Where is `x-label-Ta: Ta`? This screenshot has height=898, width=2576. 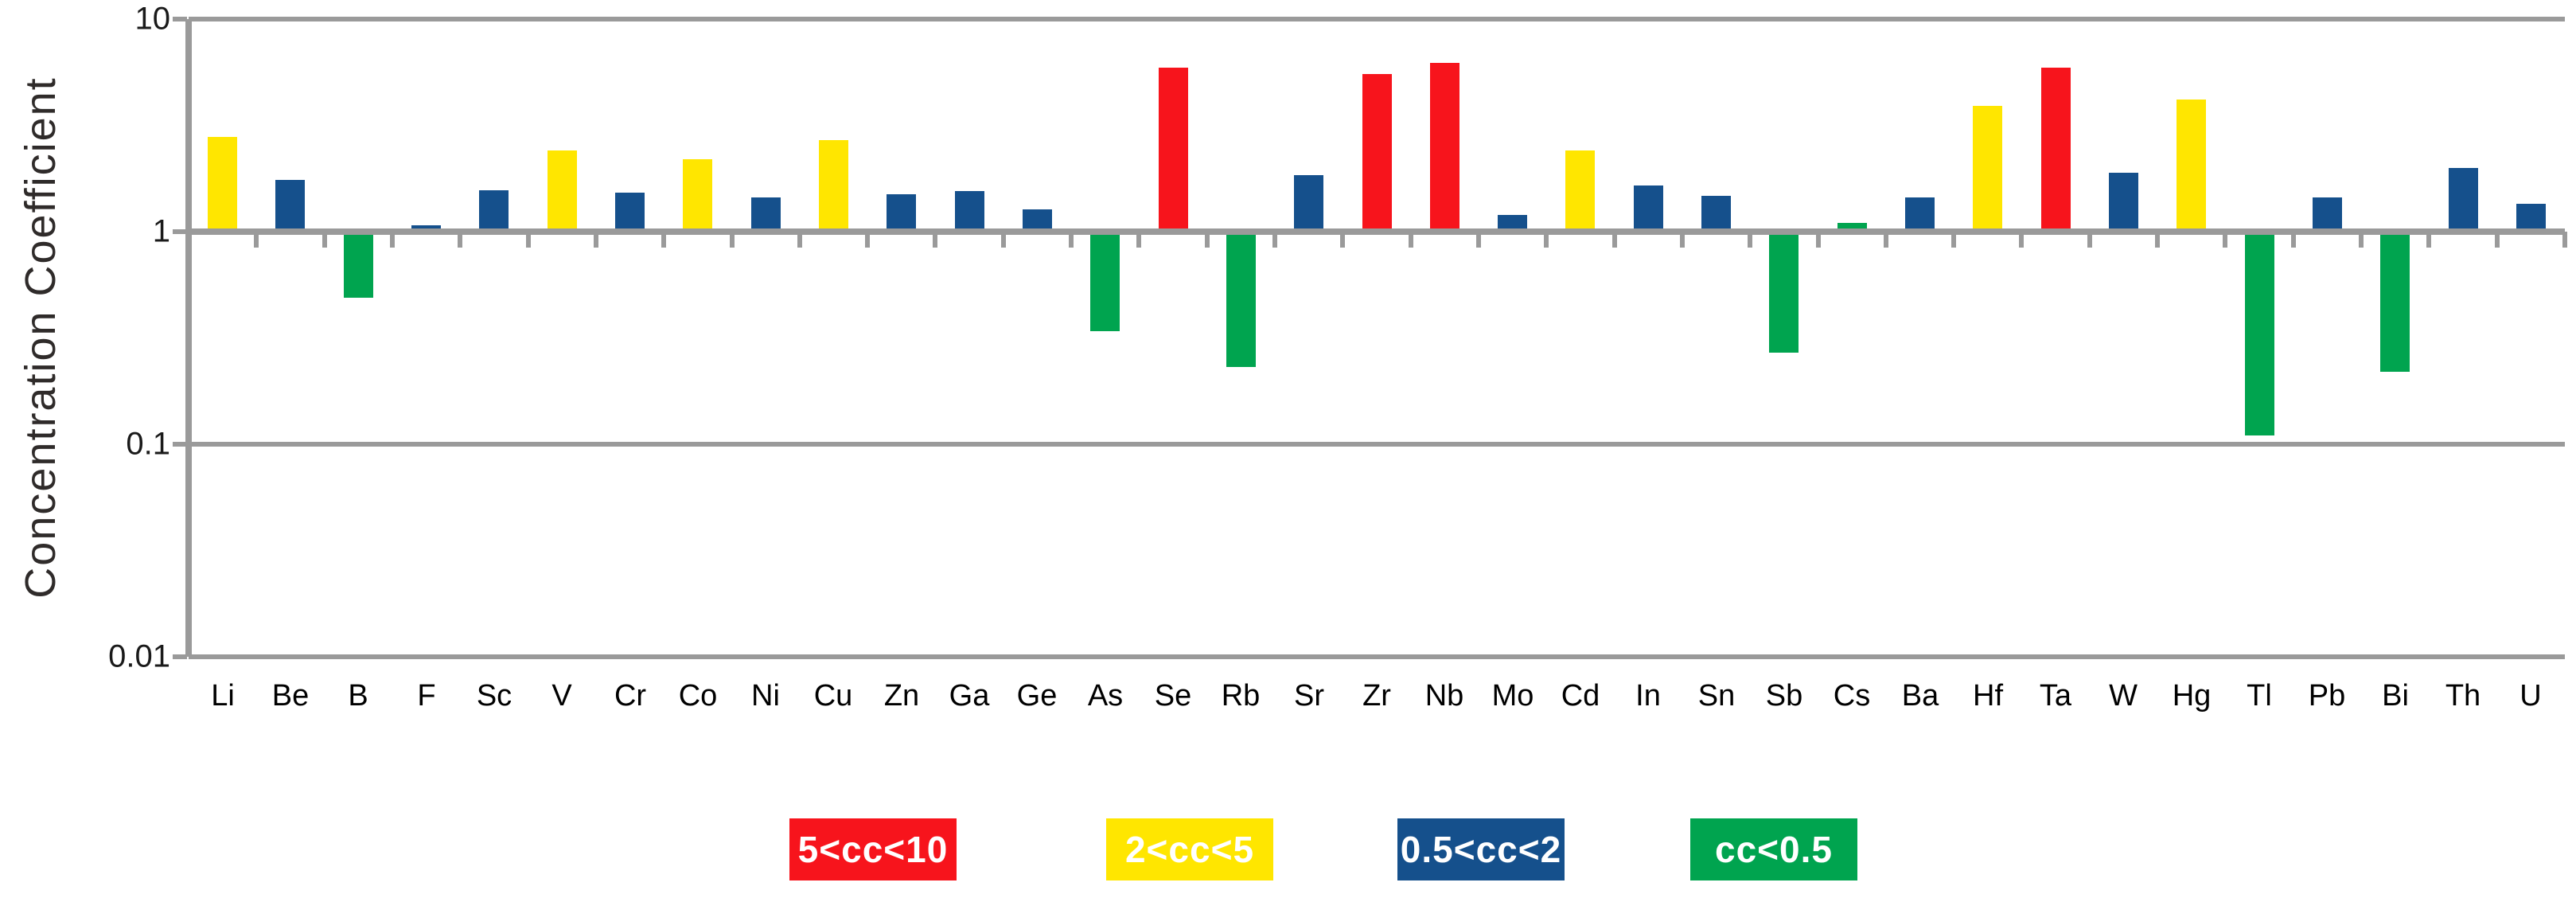 x-label-Ta: Ta is located at coordinates (2055, 696).